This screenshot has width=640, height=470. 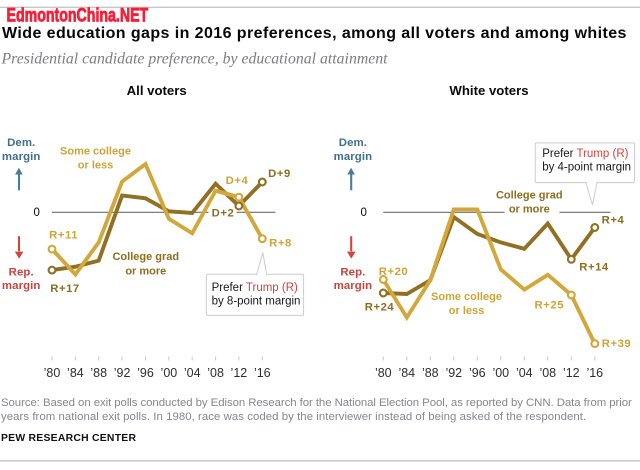 What do you see at coordinates (223, 213) in the screenshot?
I see `svg-text: D+2` at bounding box center [223, 213].